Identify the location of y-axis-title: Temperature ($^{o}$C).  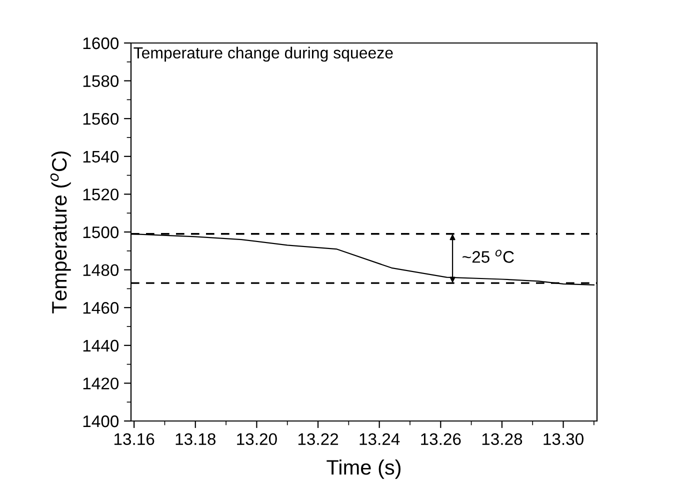
(60, 233).